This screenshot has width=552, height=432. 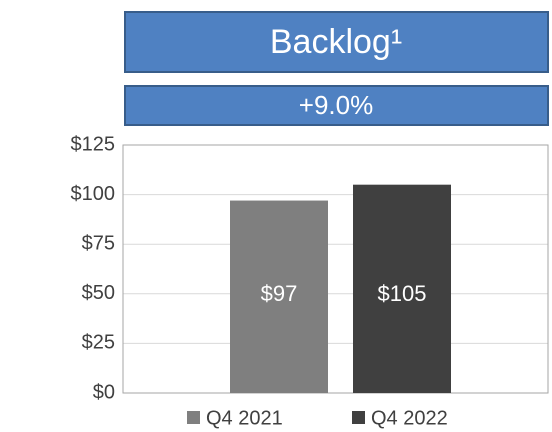 I want to click on y-tick-label: $75, so click(x=98, y=243).